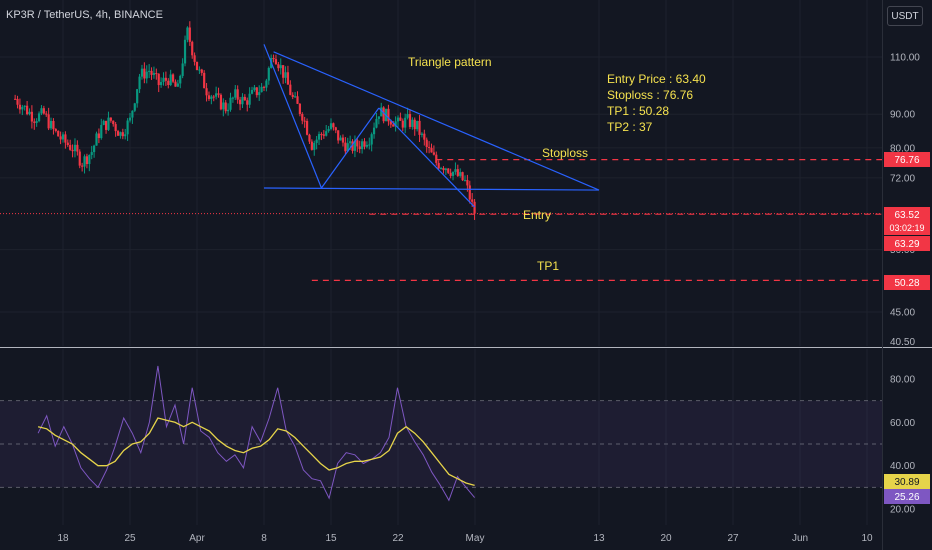  Describe the element at coordinates (906, 244) in the screenshot. I see `low-price-text: 63.29` at that location.